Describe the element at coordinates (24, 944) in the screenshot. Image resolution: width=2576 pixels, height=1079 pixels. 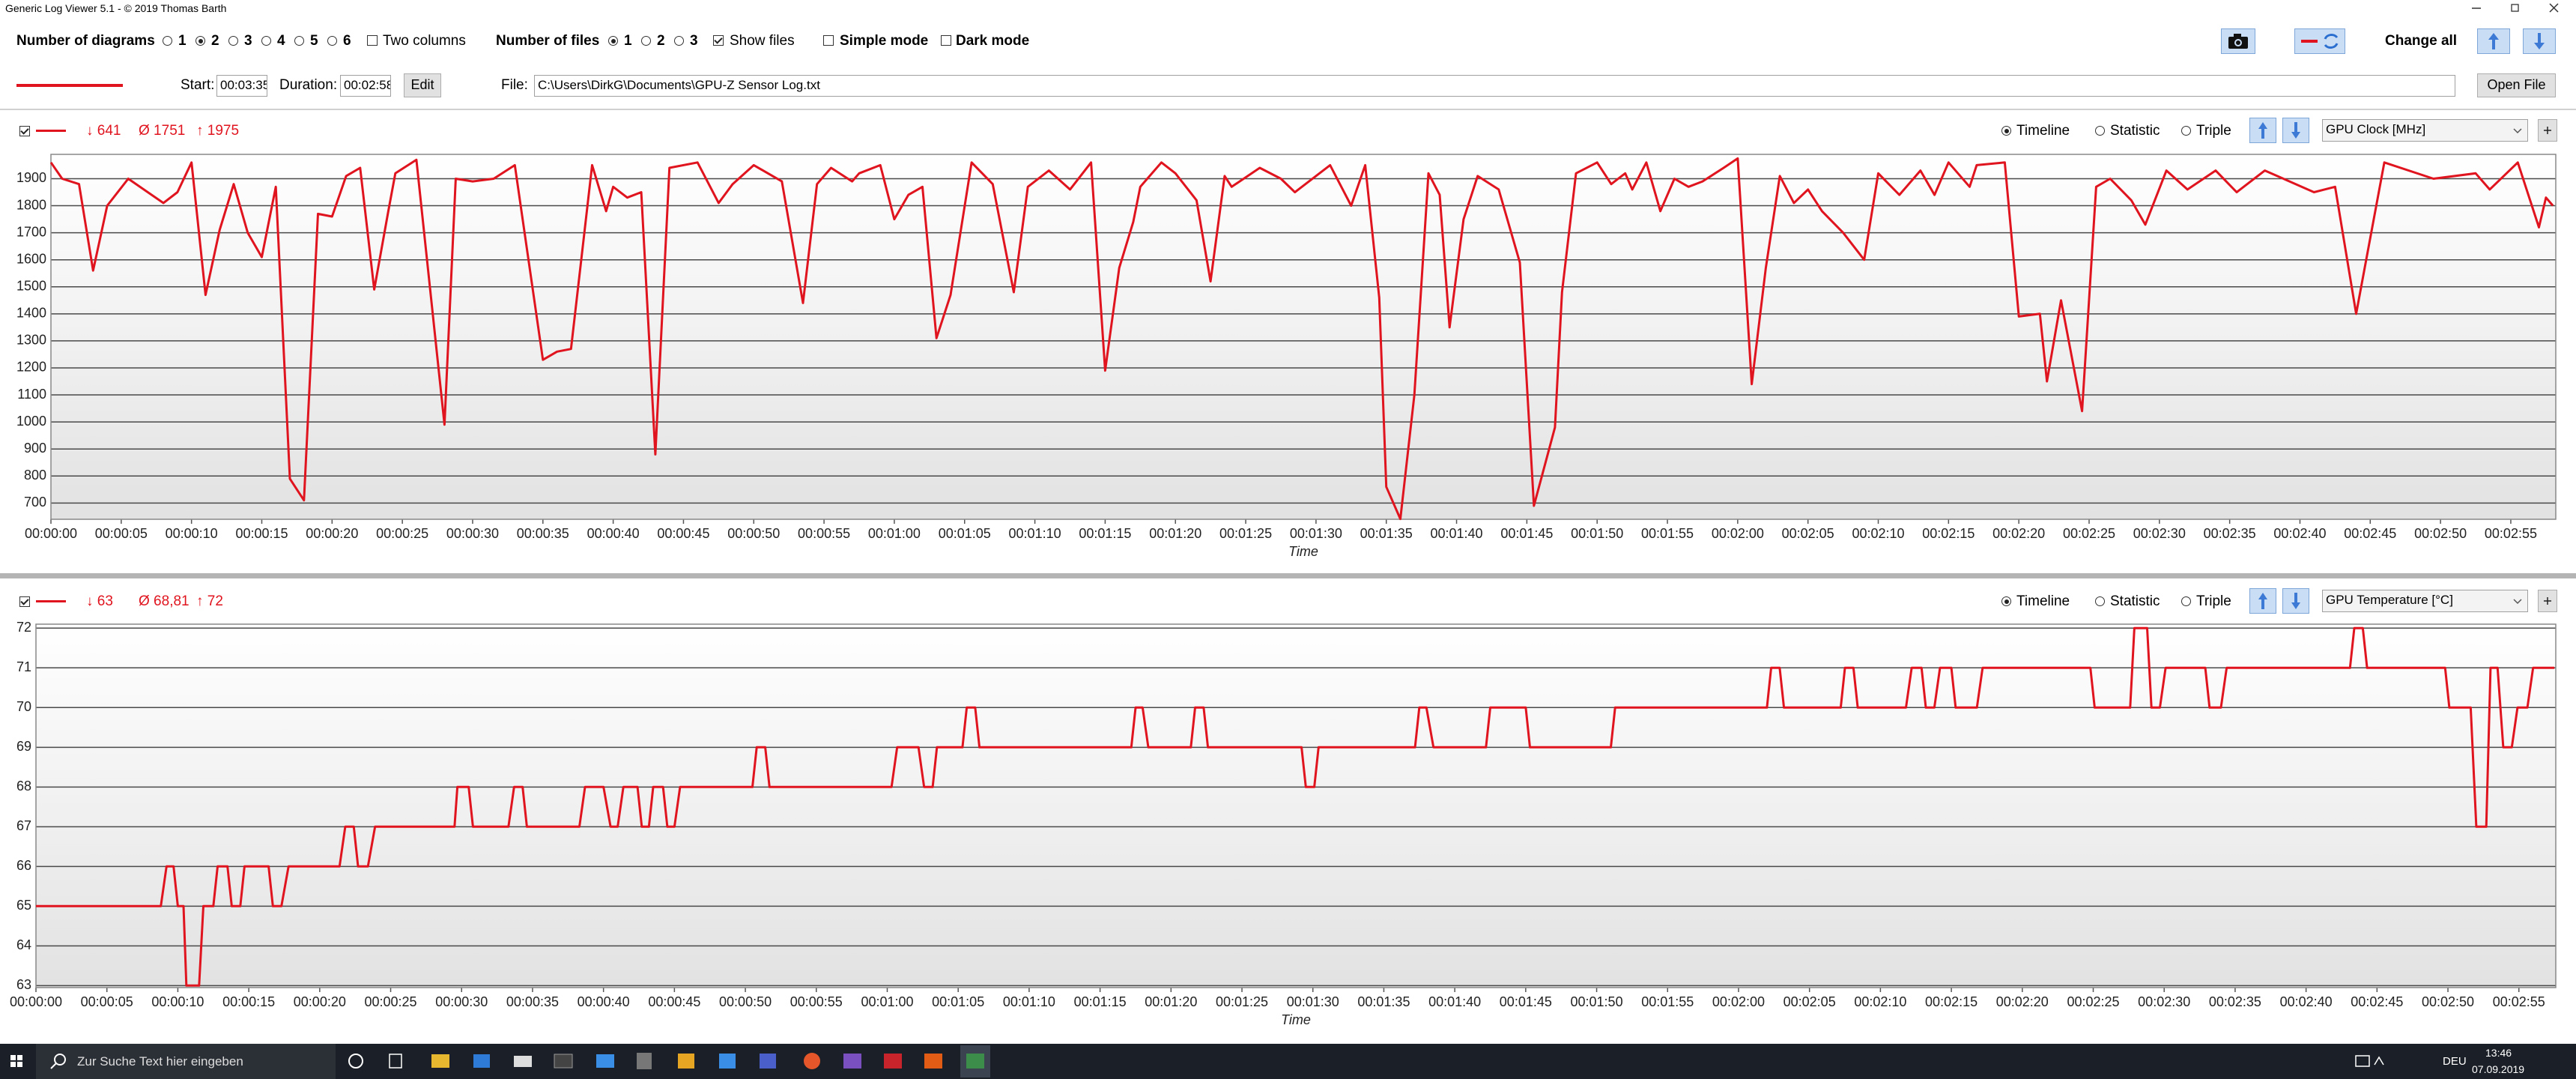
I see `y-tick-label: 64` at that location.